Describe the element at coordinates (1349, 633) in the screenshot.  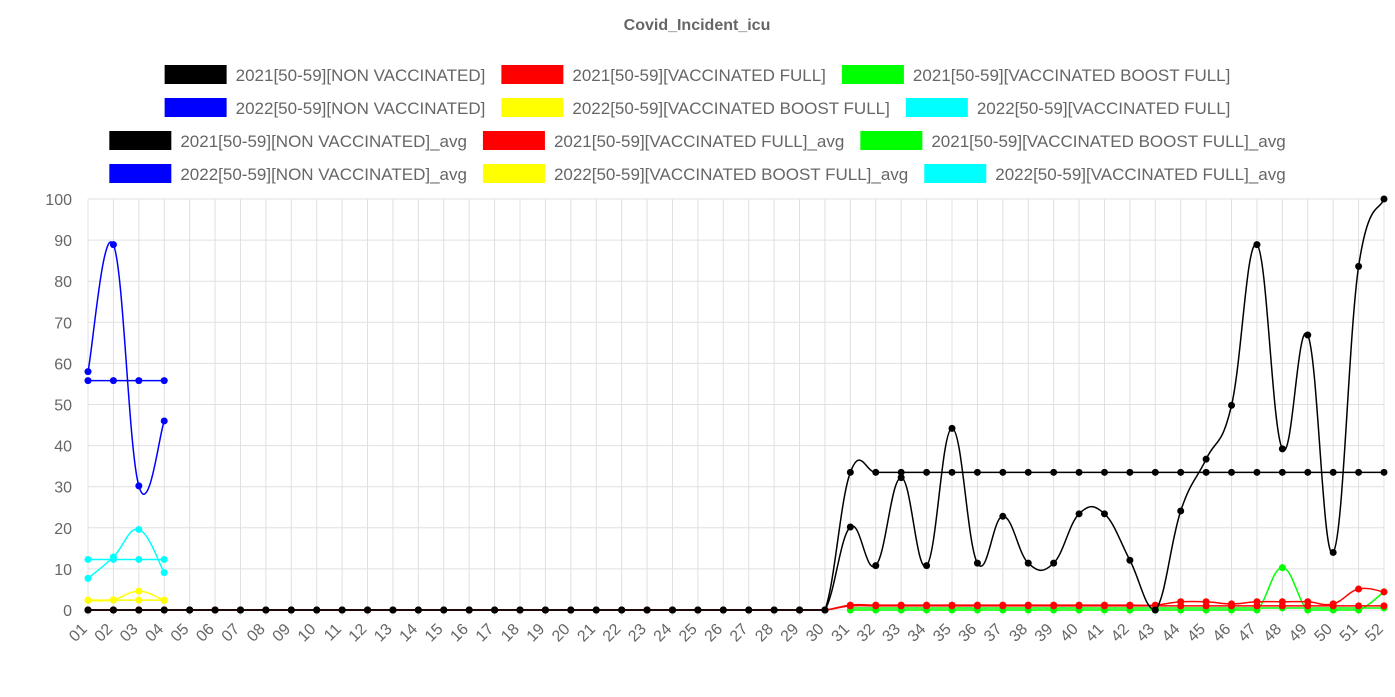
I see `x-tick-label: 51` at that location.